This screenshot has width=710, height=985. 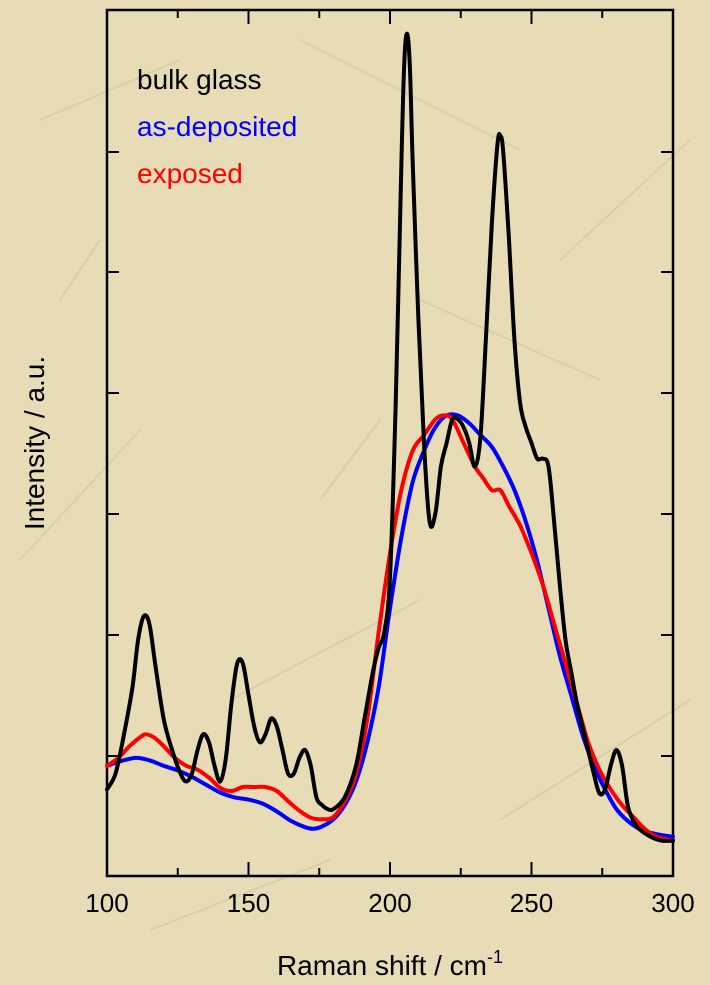 I want to click on y-axis-title: Intensity / a.u., so click(x=34, y=443).